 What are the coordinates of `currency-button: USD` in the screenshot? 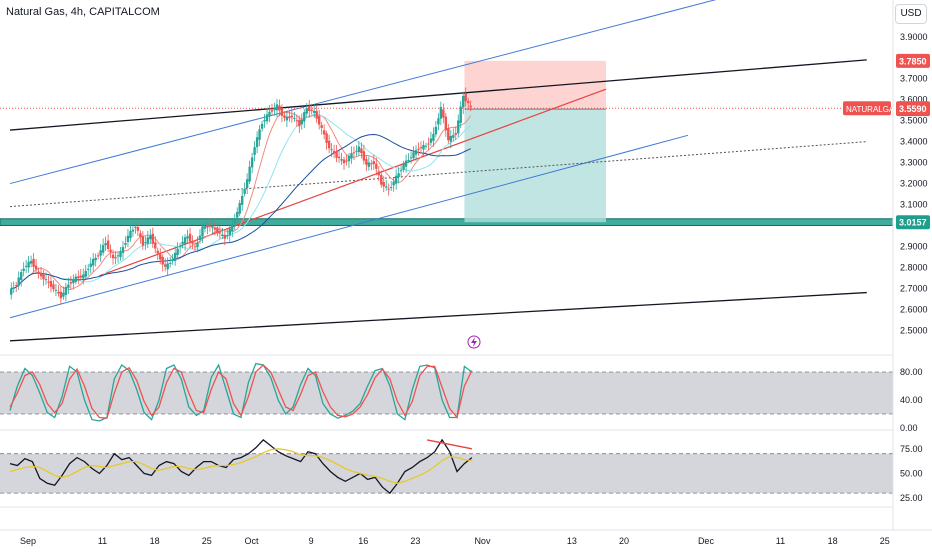 It's located at (911, 14).